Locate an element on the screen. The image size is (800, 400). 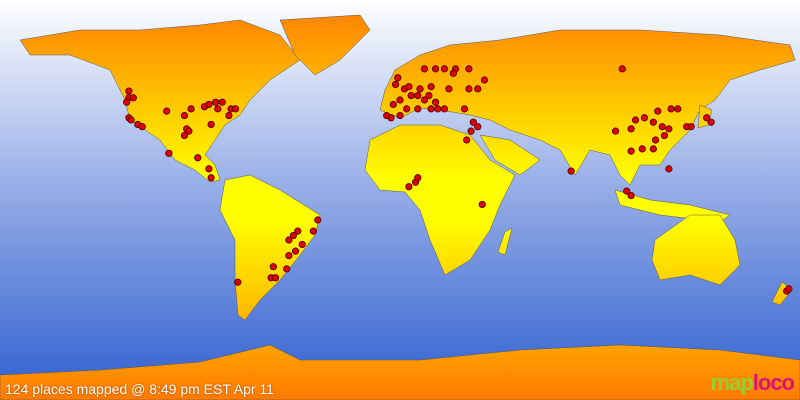
maploco-logo: maploco is located at coordinates (753, 383).